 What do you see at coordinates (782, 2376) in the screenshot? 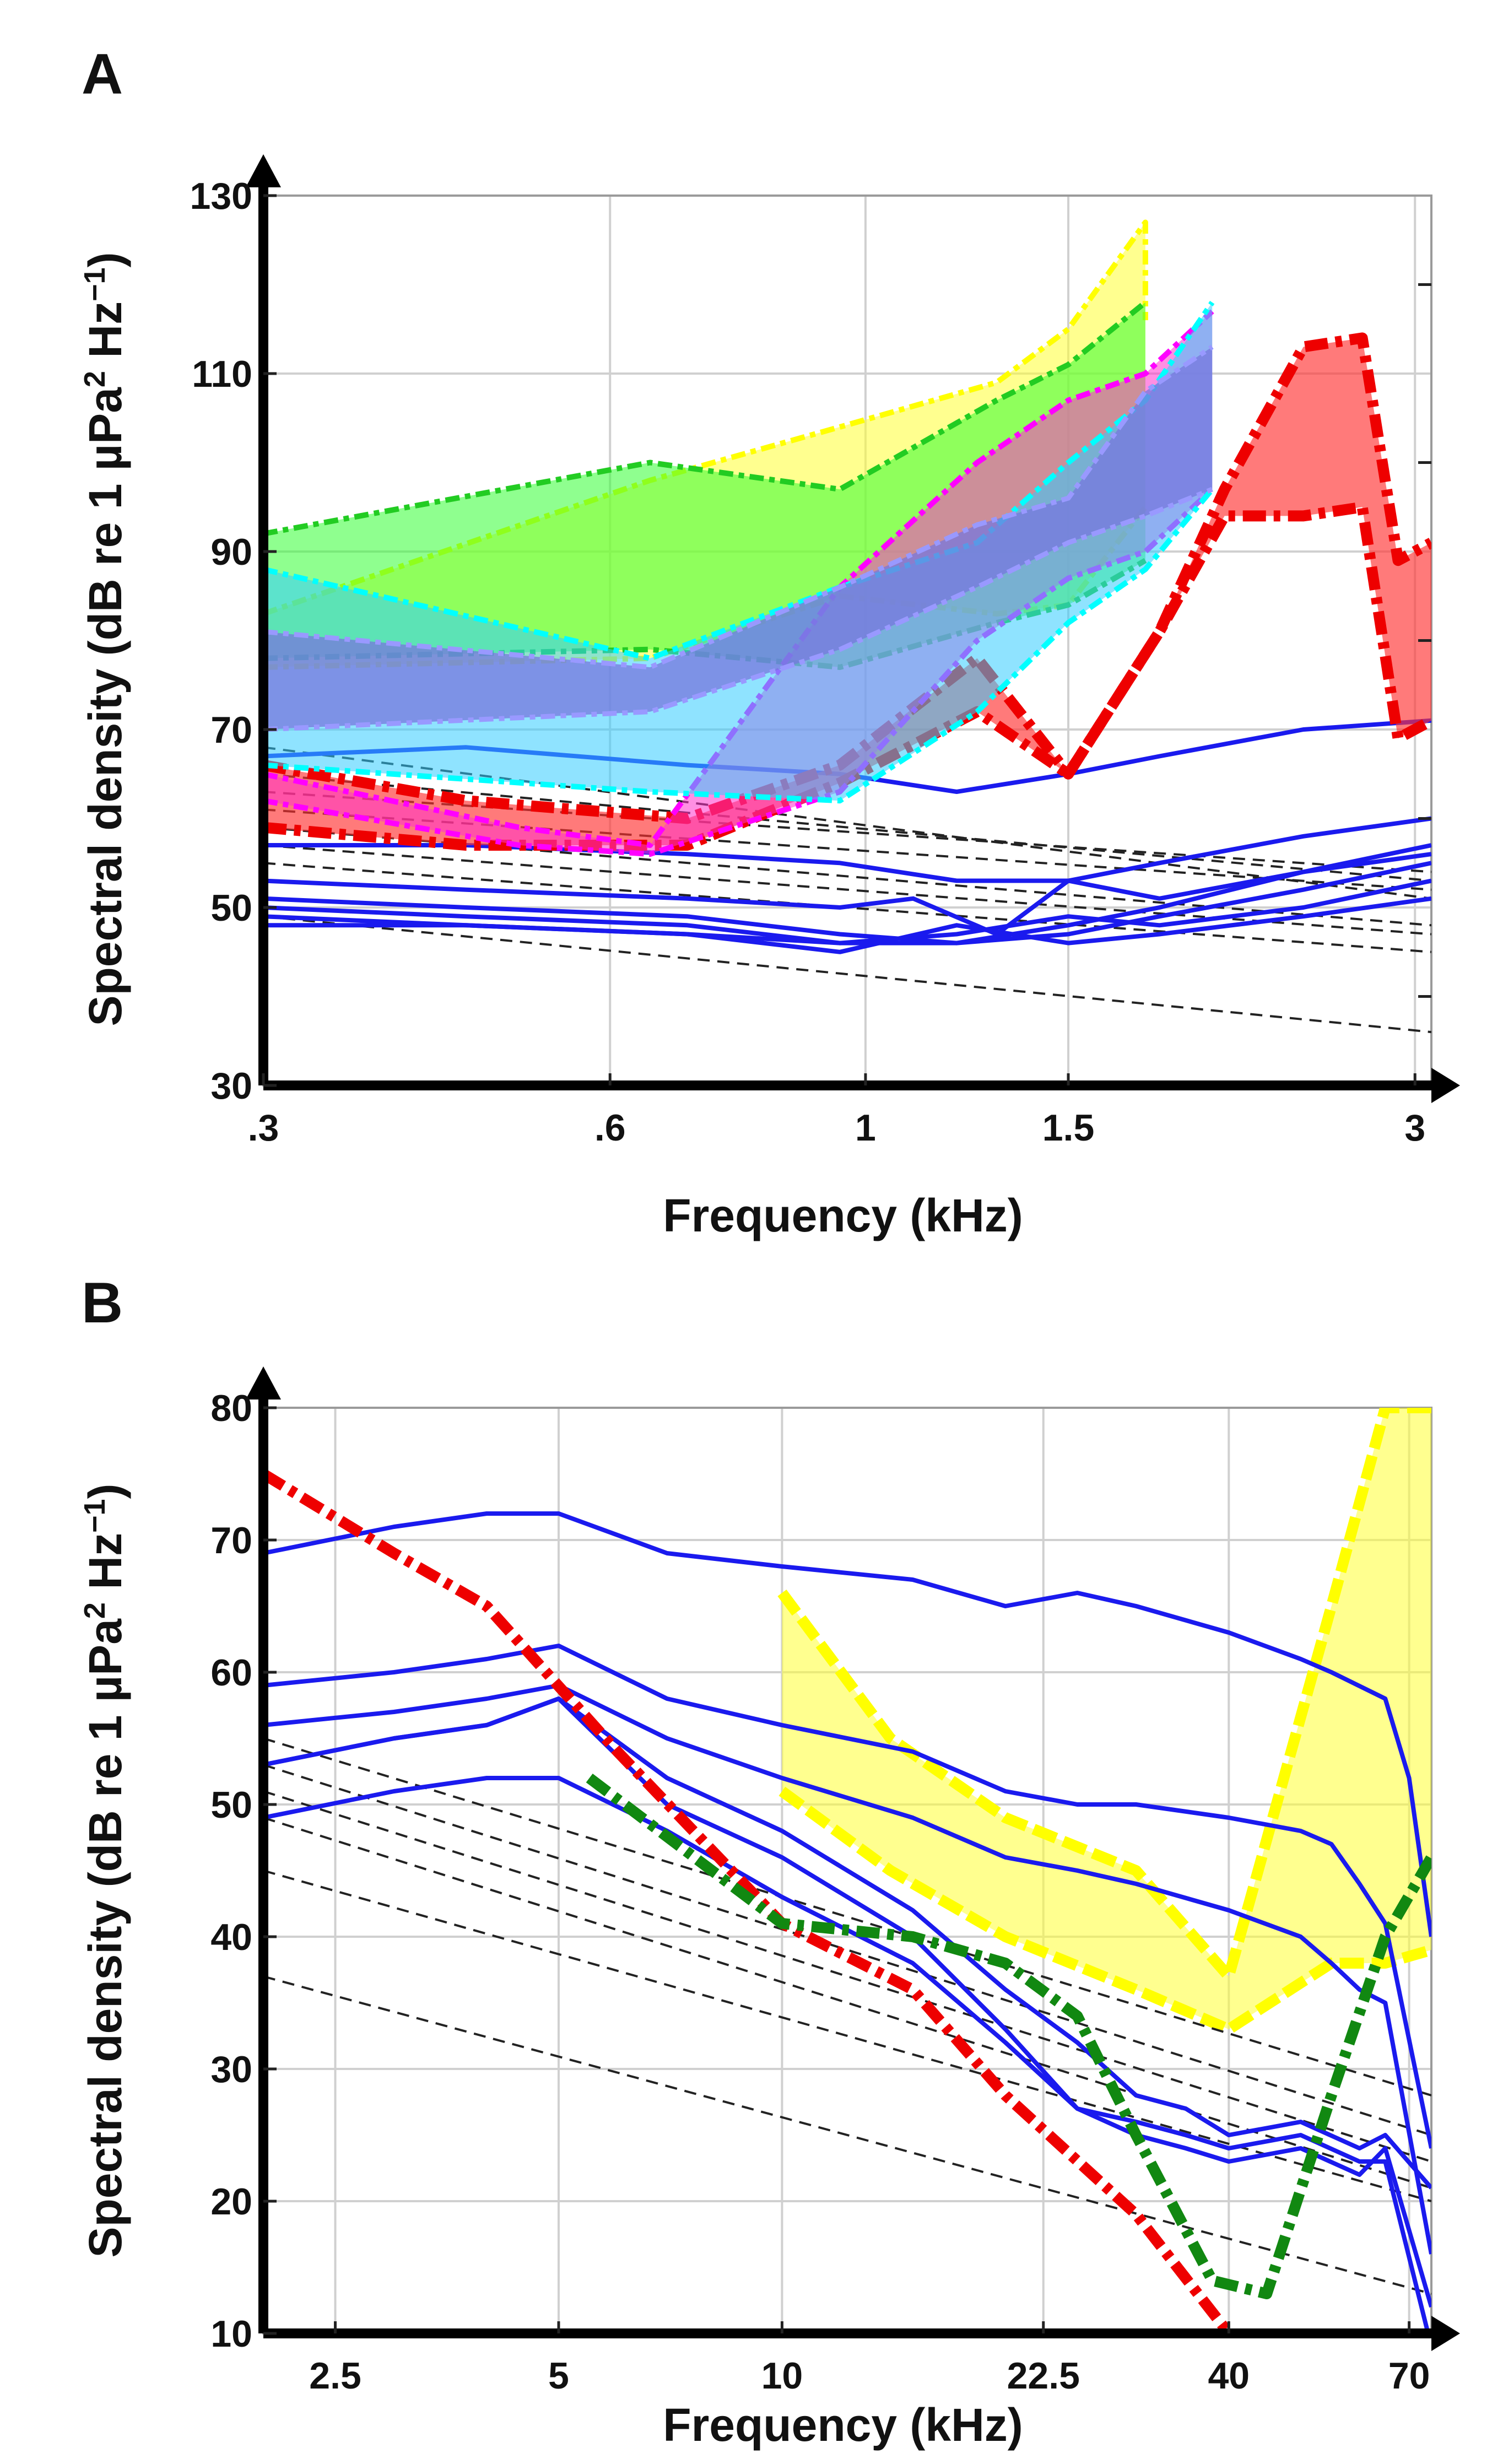
I see `x-tick-label: 10` at bounding box center [782, 2376].